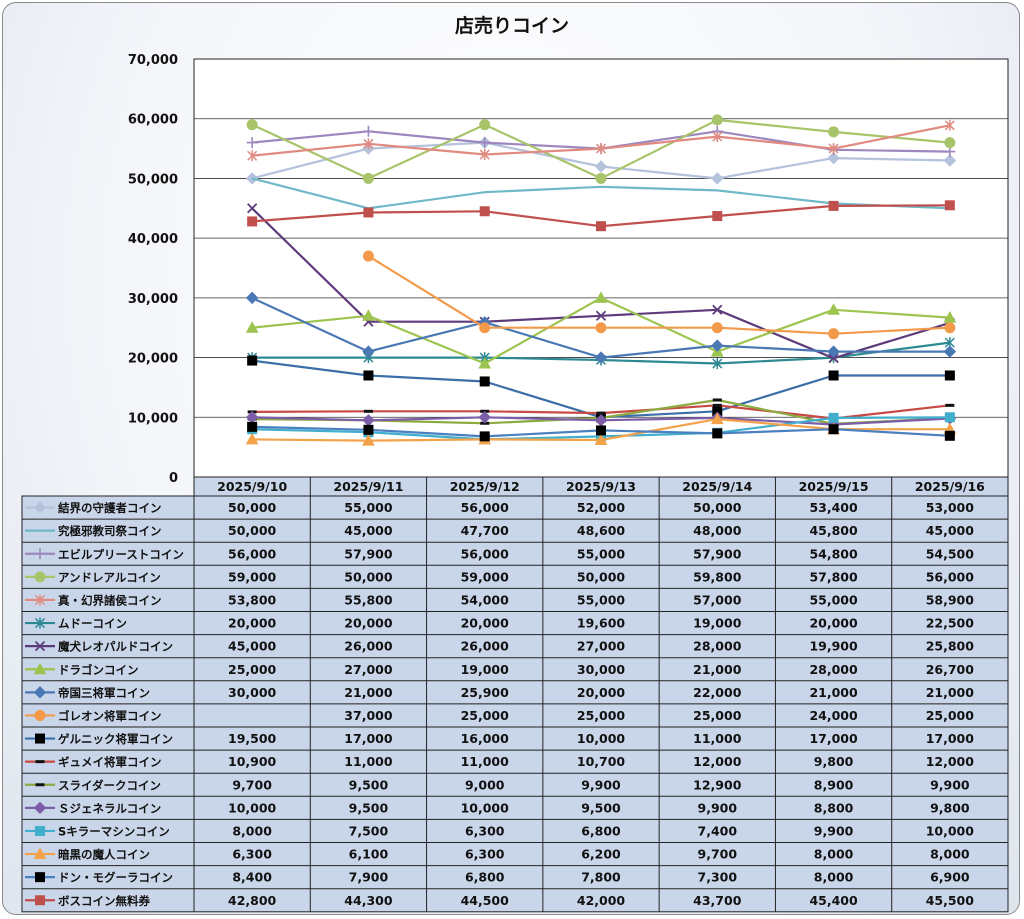 This screenshot has width=1024, height=919. What do you see at coordinates (834, 486) in the screenshot?
I see `x-tick-label: 2025/9/15` at bounding box center [834, 486].